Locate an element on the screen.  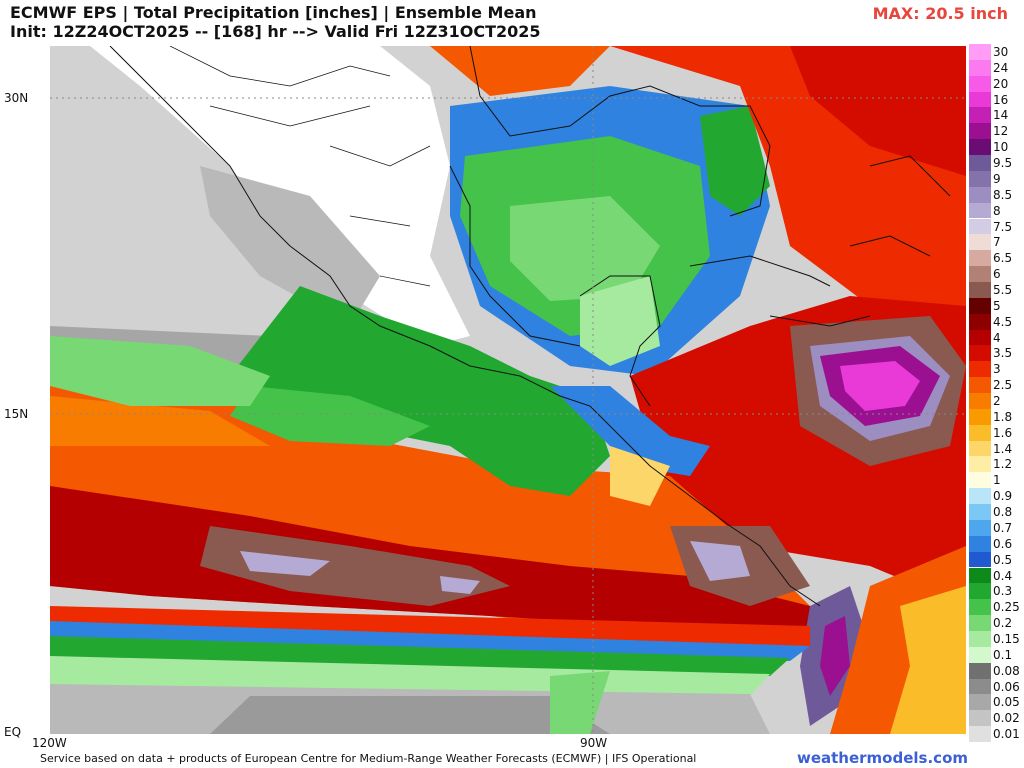
legend-row: 6 is located at coordinates (996, 274).